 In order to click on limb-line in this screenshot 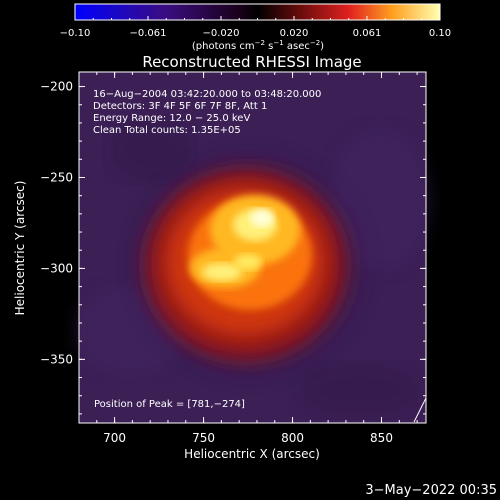, I will do `click(420, 410)`.